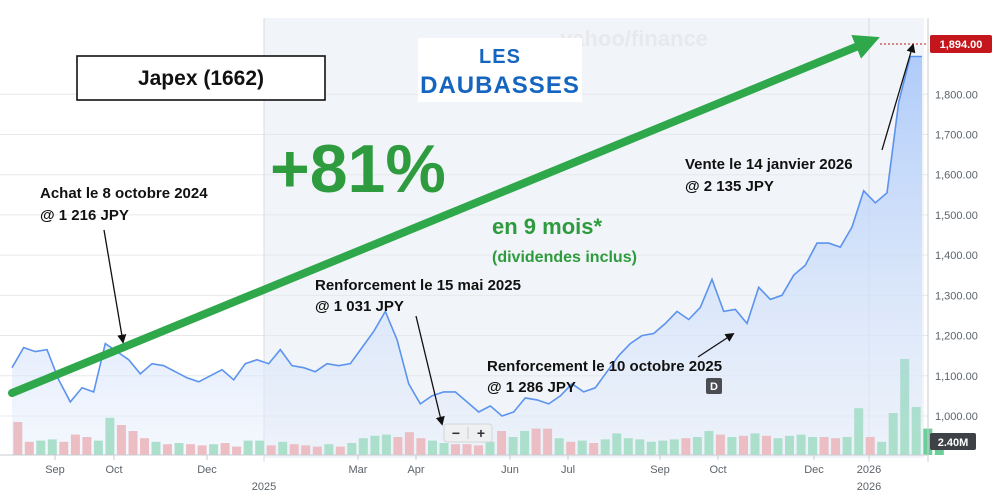 The image size is (1000, 500). I want to click on y-tick-label: 1,000.00, so click(956, 417).